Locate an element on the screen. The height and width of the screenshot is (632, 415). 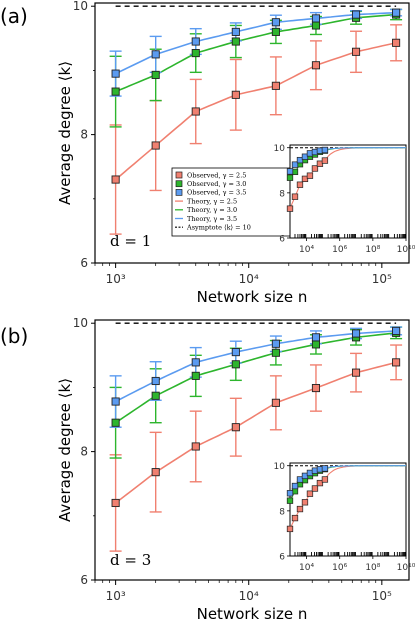
x-tick-label: 10³ is located at coordinates (116, 279).